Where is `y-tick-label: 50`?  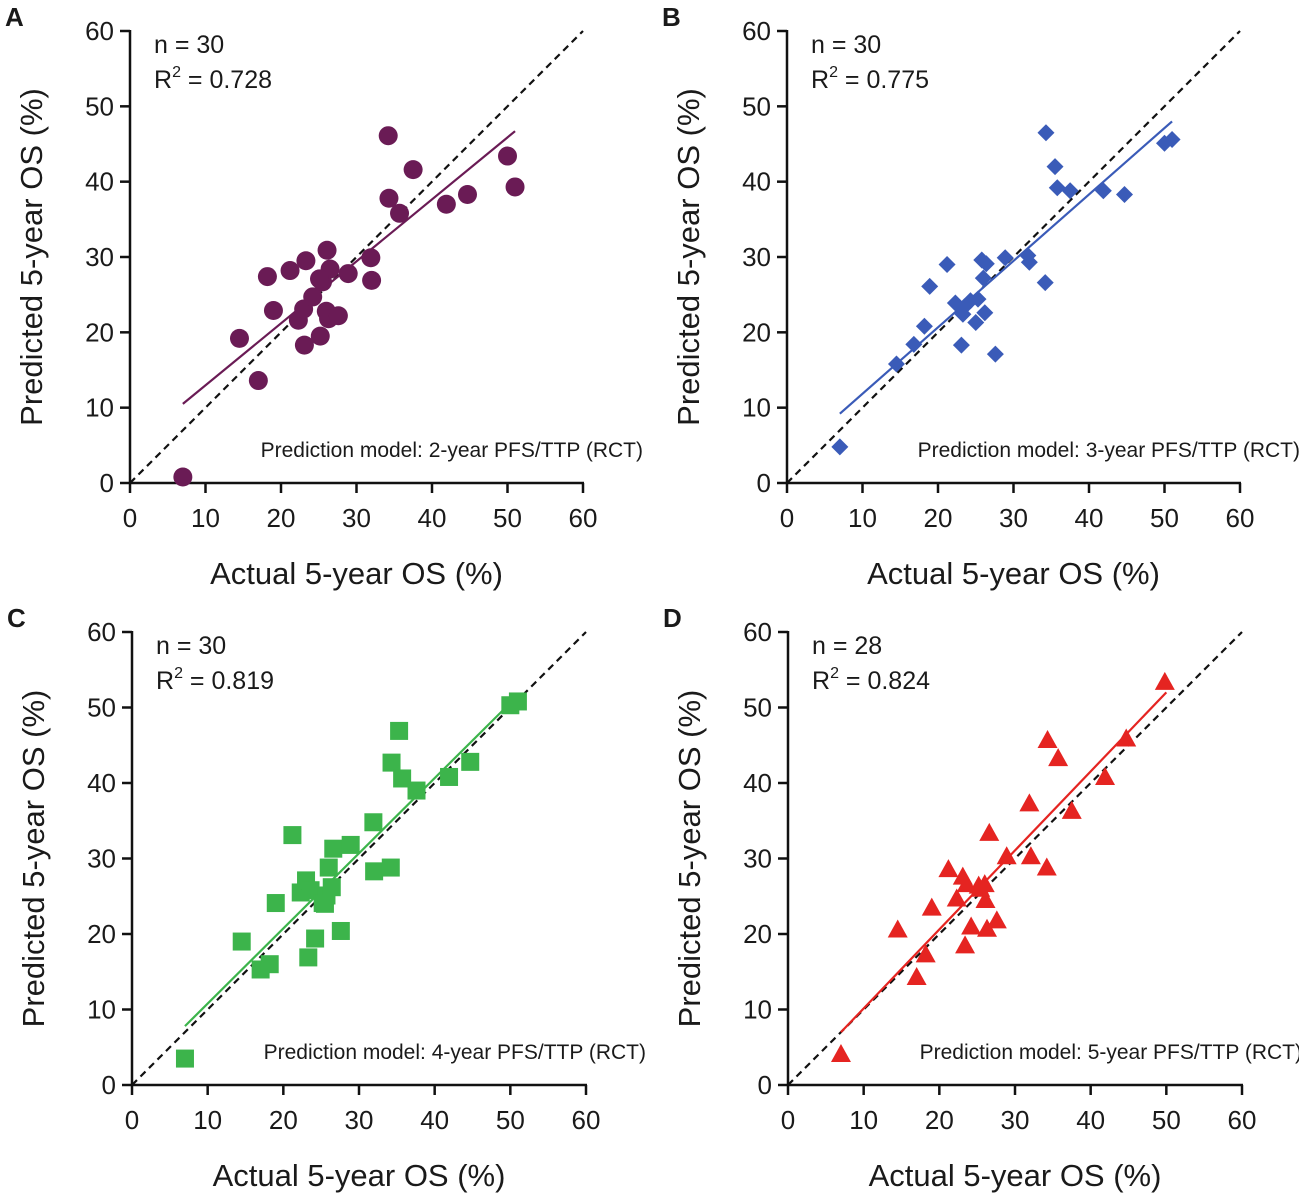 y-tick-label: 50 is located at coordinates (99, 106).